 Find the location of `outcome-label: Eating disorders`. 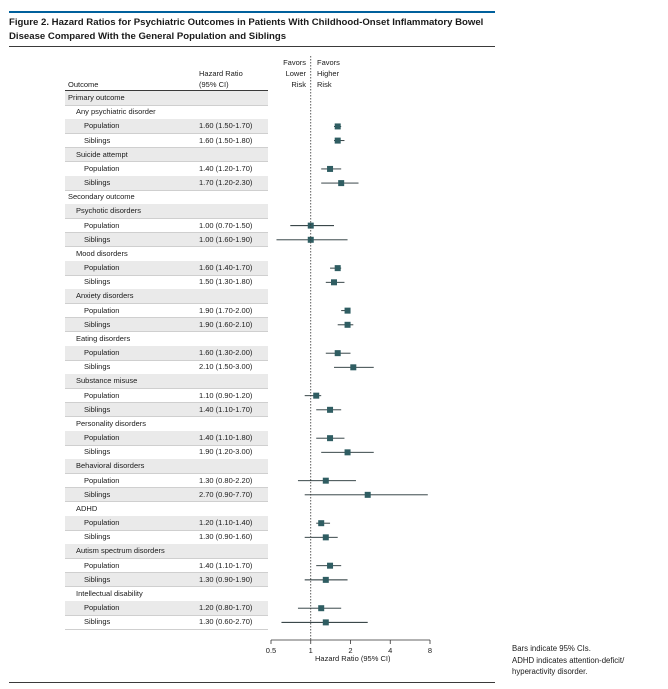

outcome-label: Eating disorders is located at coordinates (103, 338).